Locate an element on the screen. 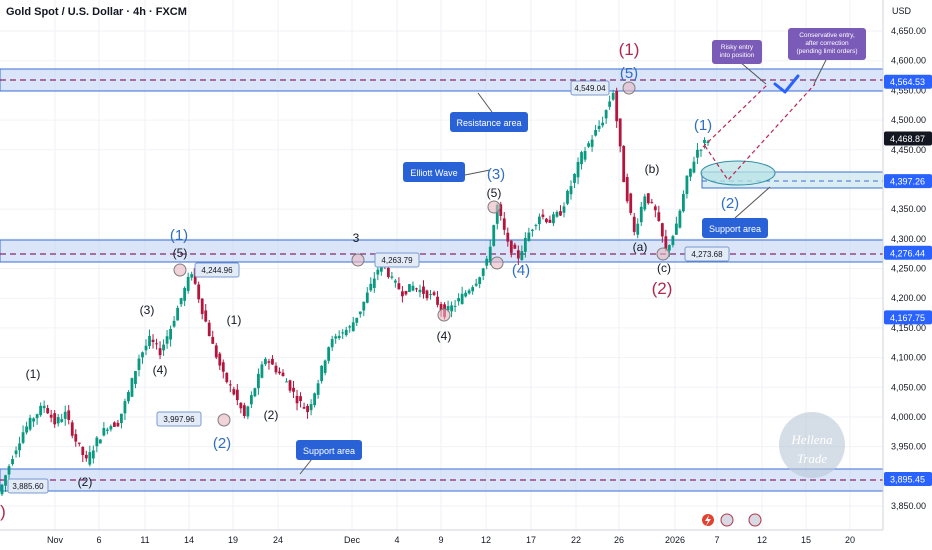  x-tick-label: 22 is located at coordinates (576, 540).